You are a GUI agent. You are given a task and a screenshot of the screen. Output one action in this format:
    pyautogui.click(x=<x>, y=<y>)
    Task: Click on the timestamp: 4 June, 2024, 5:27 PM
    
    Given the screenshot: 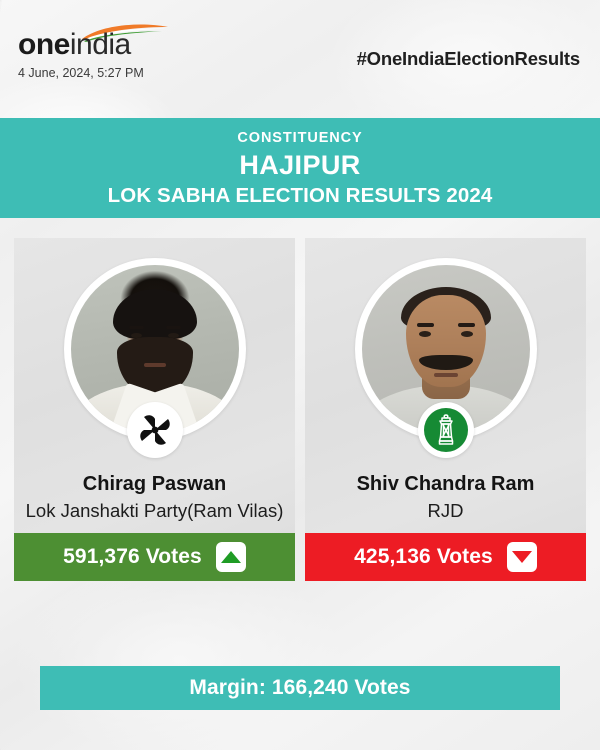 What is the action you would take?
    pyautogui.click(x=81, y=73)
    